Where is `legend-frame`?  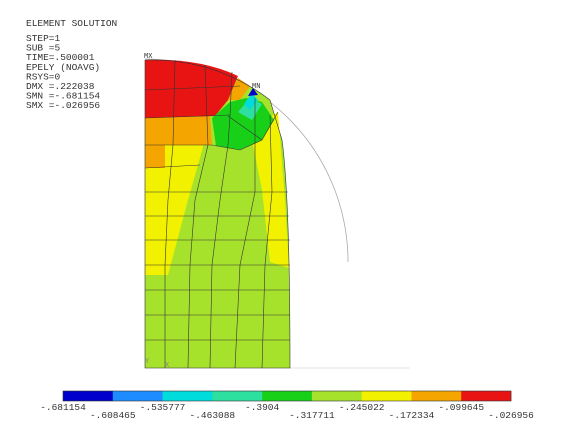
legend-frame is located at coordinates (287, 396).